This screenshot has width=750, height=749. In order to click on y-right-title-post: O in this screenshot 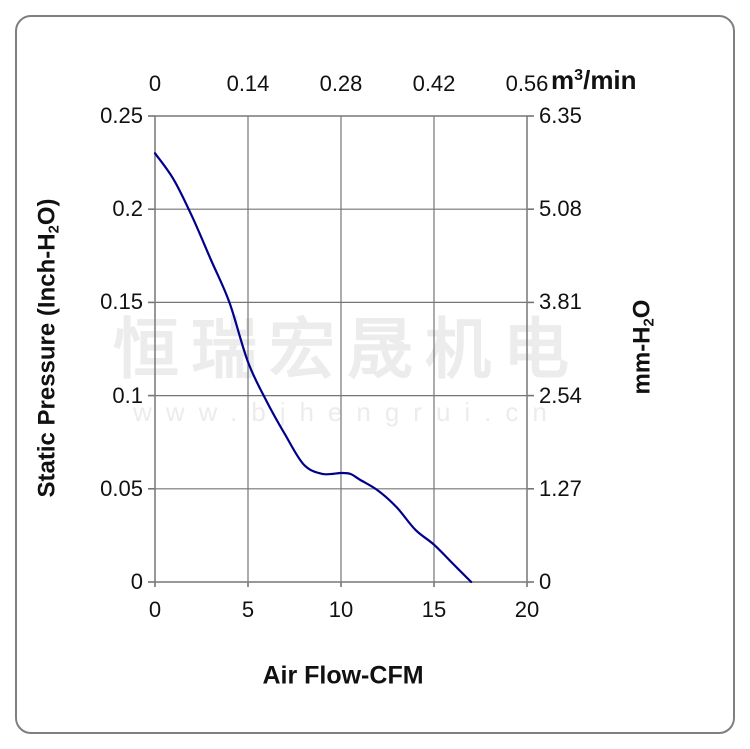, I will do `click(642, 309)`.